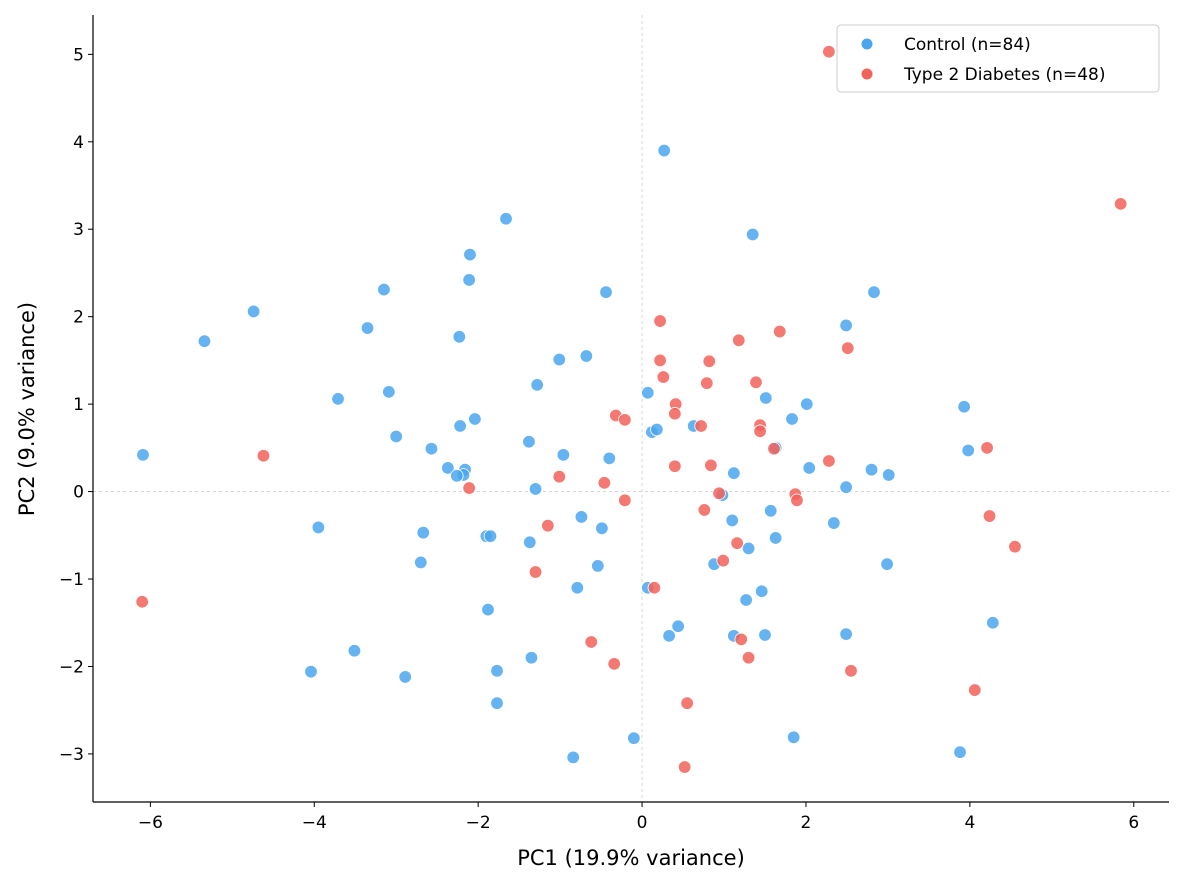 This screenshot has height=889, width=1185. Describe the element at coordinates (969, 823) in the screenshot. I see `x-tick-label: 4` at that location.